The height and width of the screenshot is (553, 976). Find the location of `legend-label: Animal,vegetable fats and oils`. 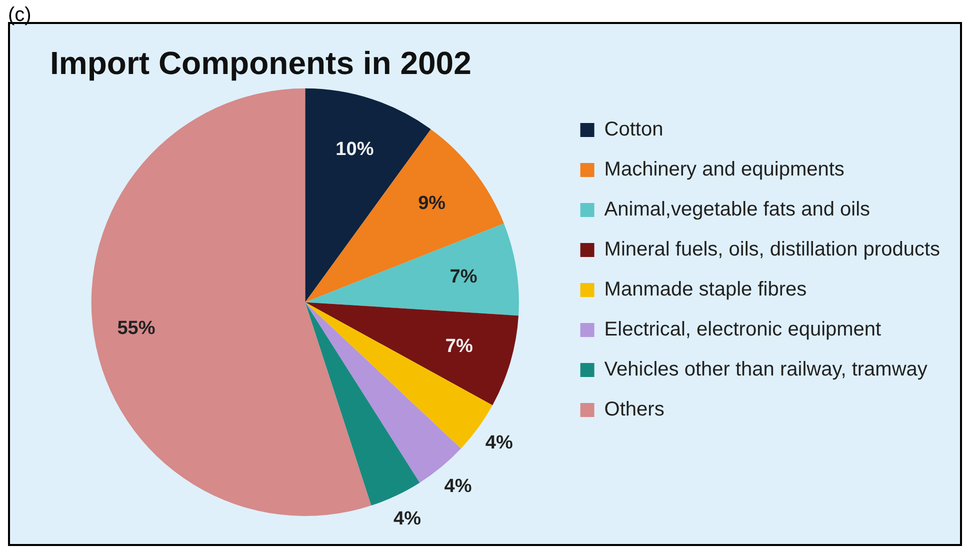

legend-label: Animal,vegetable fats and oils is located at coordinates (737, 209).